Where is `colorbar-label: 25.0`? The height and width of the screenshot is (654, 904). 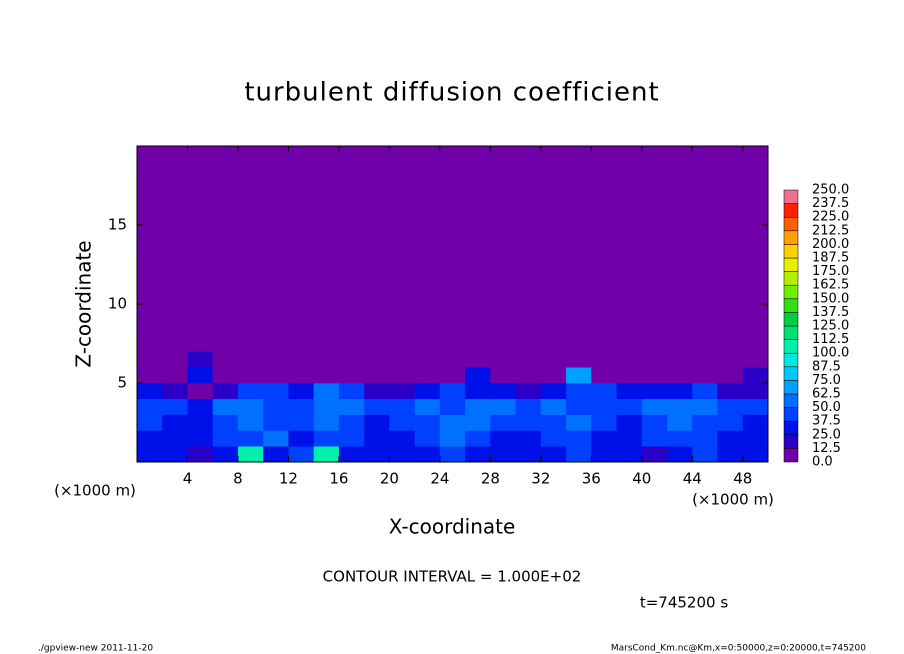
colorbar-label: 25.0 is located at coordinates (826, 434).